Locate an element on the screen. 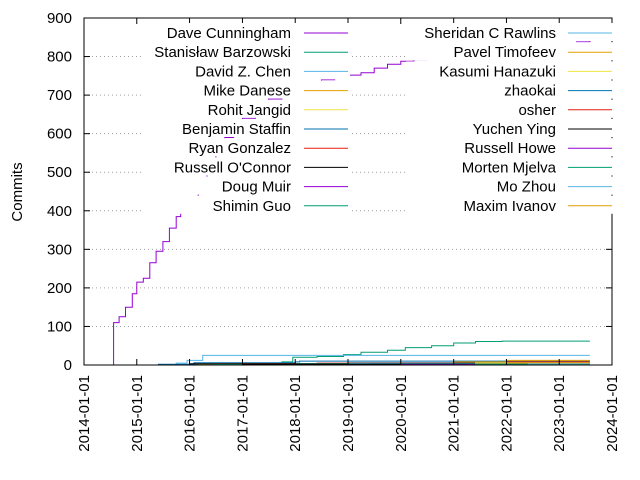 This screenshot has height=480, width=640. legend-label: zhaokai is located at coordinates (530, 91).